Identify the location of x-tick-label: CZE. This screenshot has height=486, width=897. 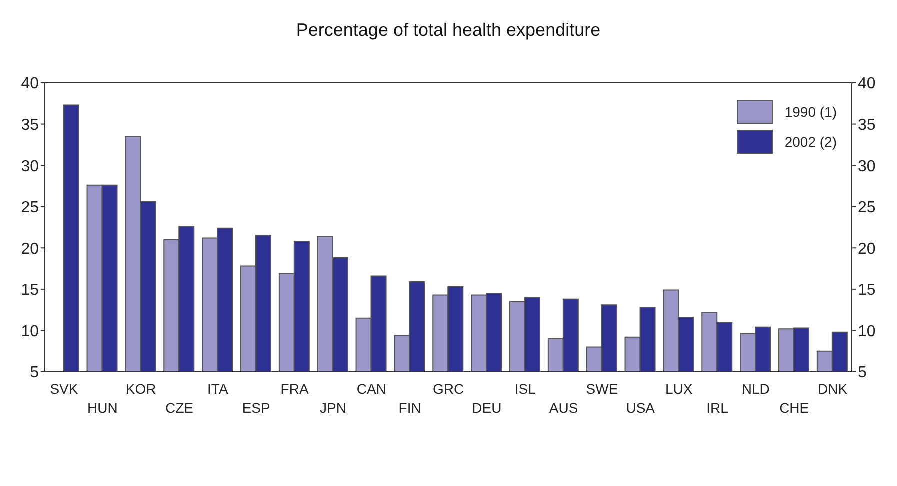
(180, 408).